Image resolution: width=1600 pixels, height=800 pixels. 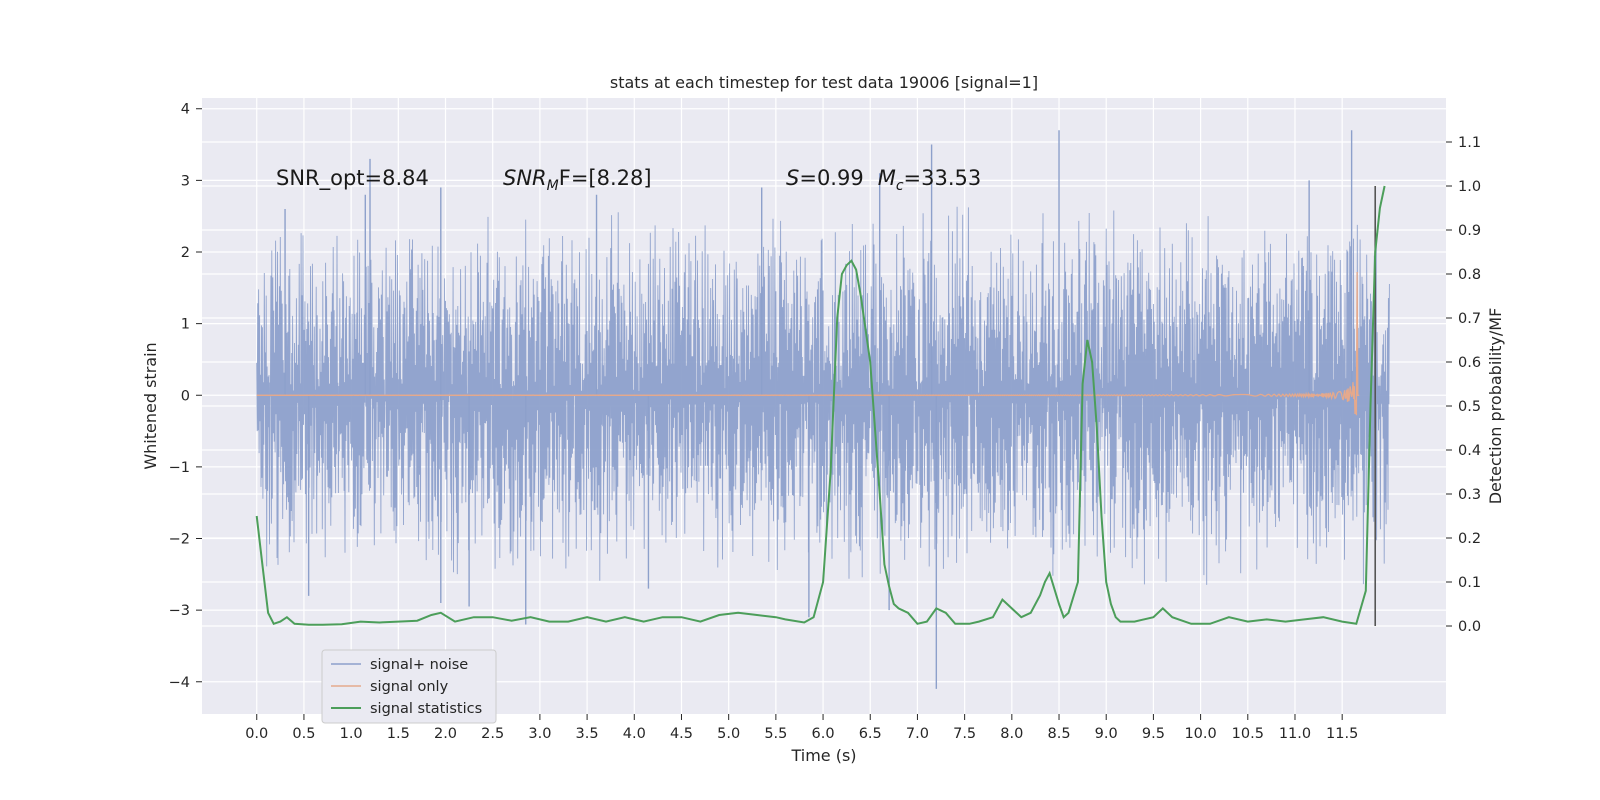 I want to click on y-tick-label-left: 2, so click(x=185, y=253).